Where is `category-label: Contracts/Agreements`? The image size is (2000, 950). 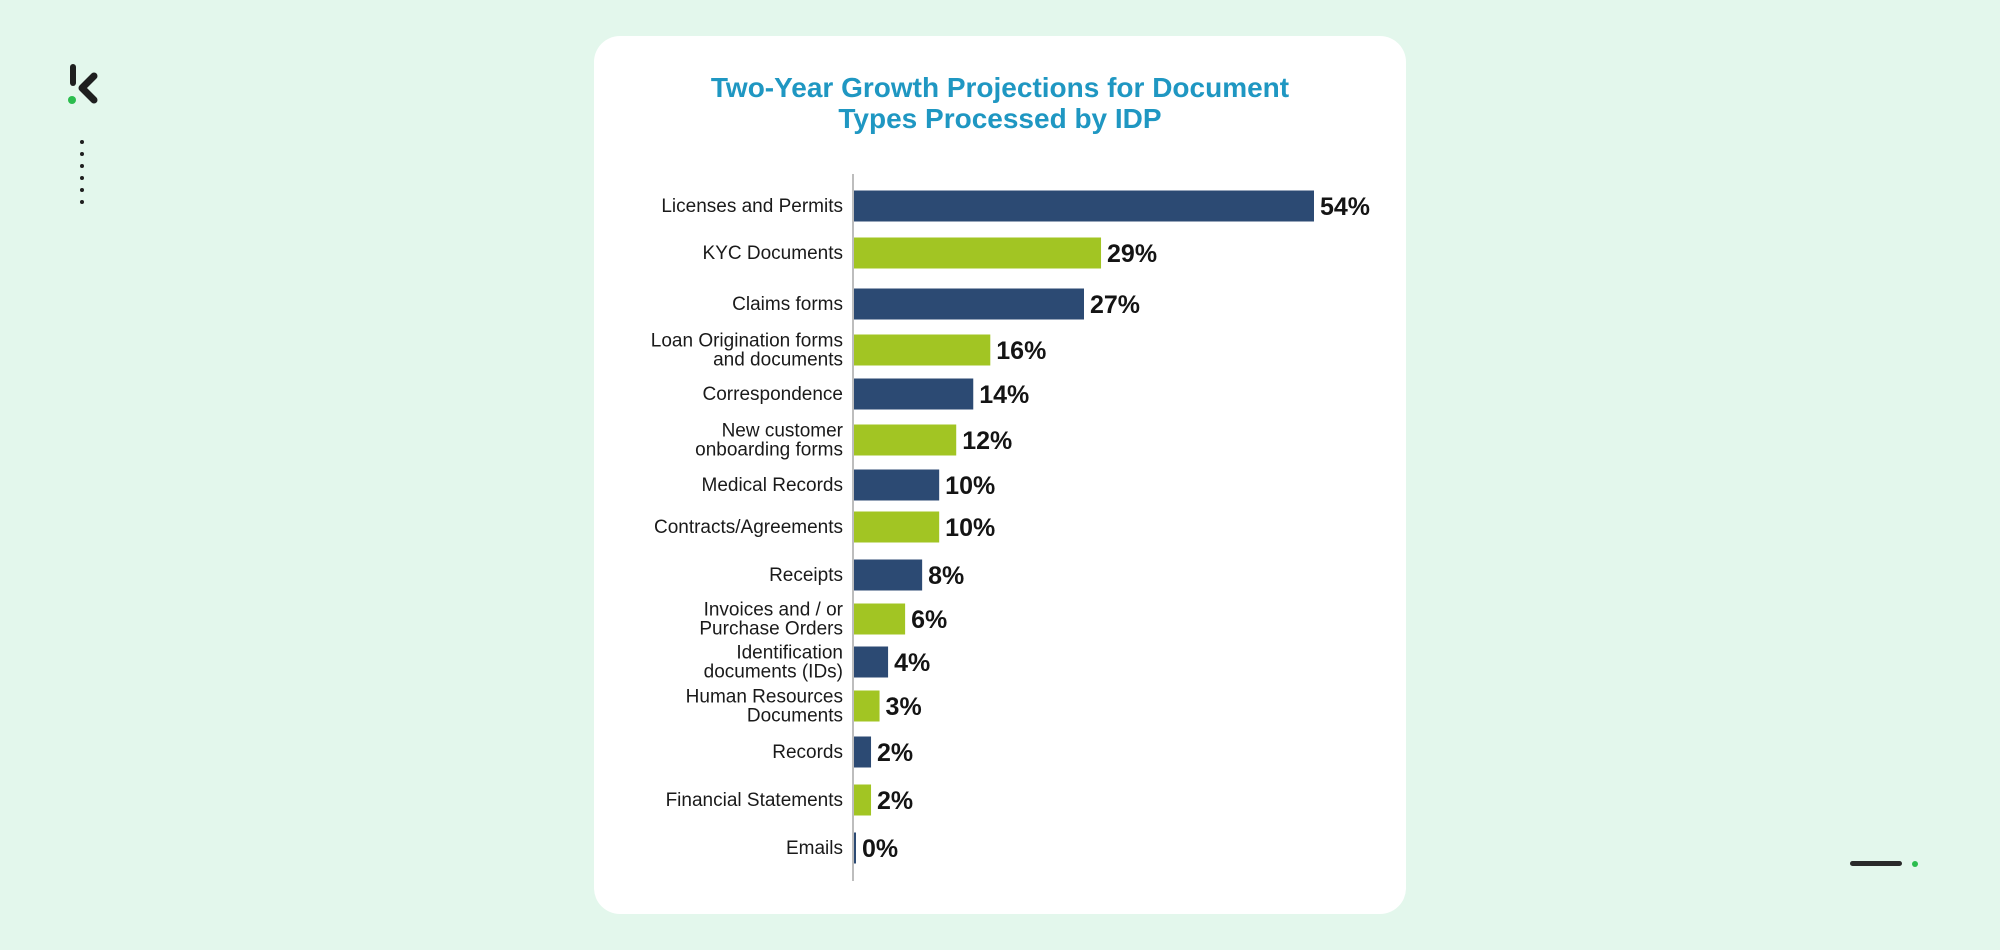
category-label: Contracts/Agreements is located at coordinates (748, 527).